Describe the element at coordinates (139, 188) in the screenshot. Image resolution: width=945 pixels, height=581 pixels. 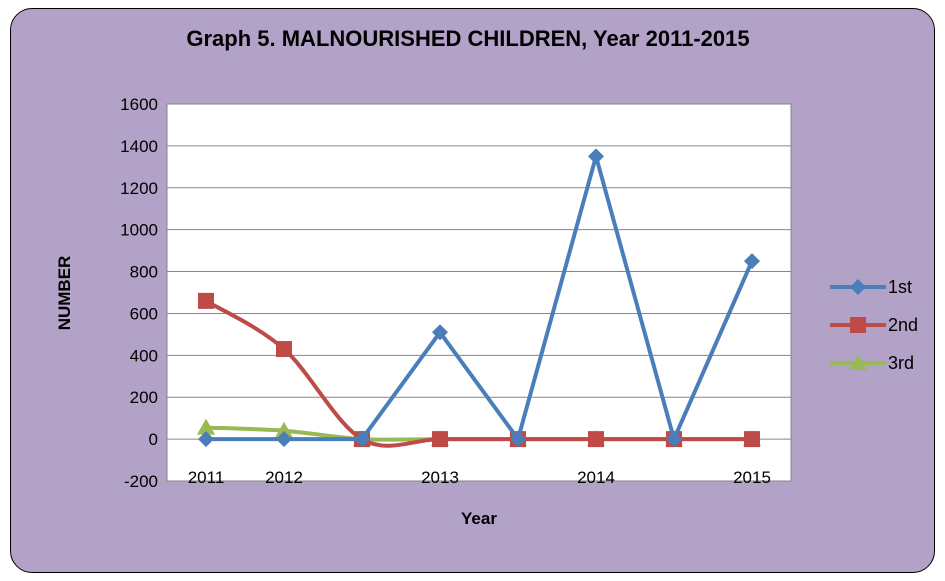
I see `y-tick-label: 1200` at that location.